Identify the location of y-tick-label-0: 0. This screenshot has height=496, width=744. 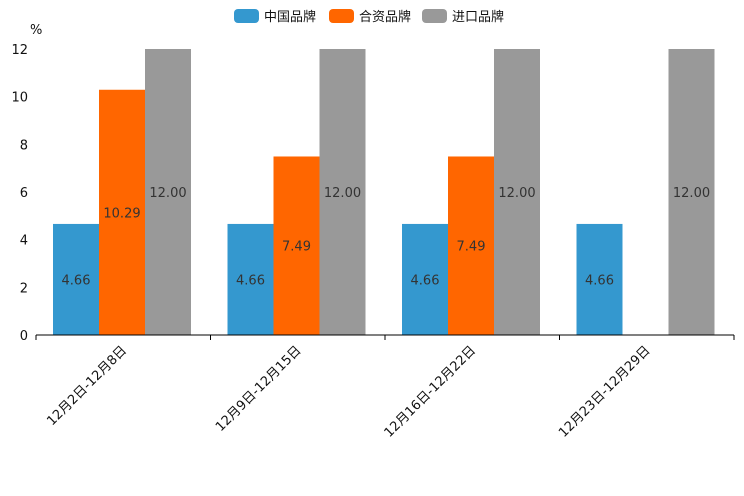
(24, 336).